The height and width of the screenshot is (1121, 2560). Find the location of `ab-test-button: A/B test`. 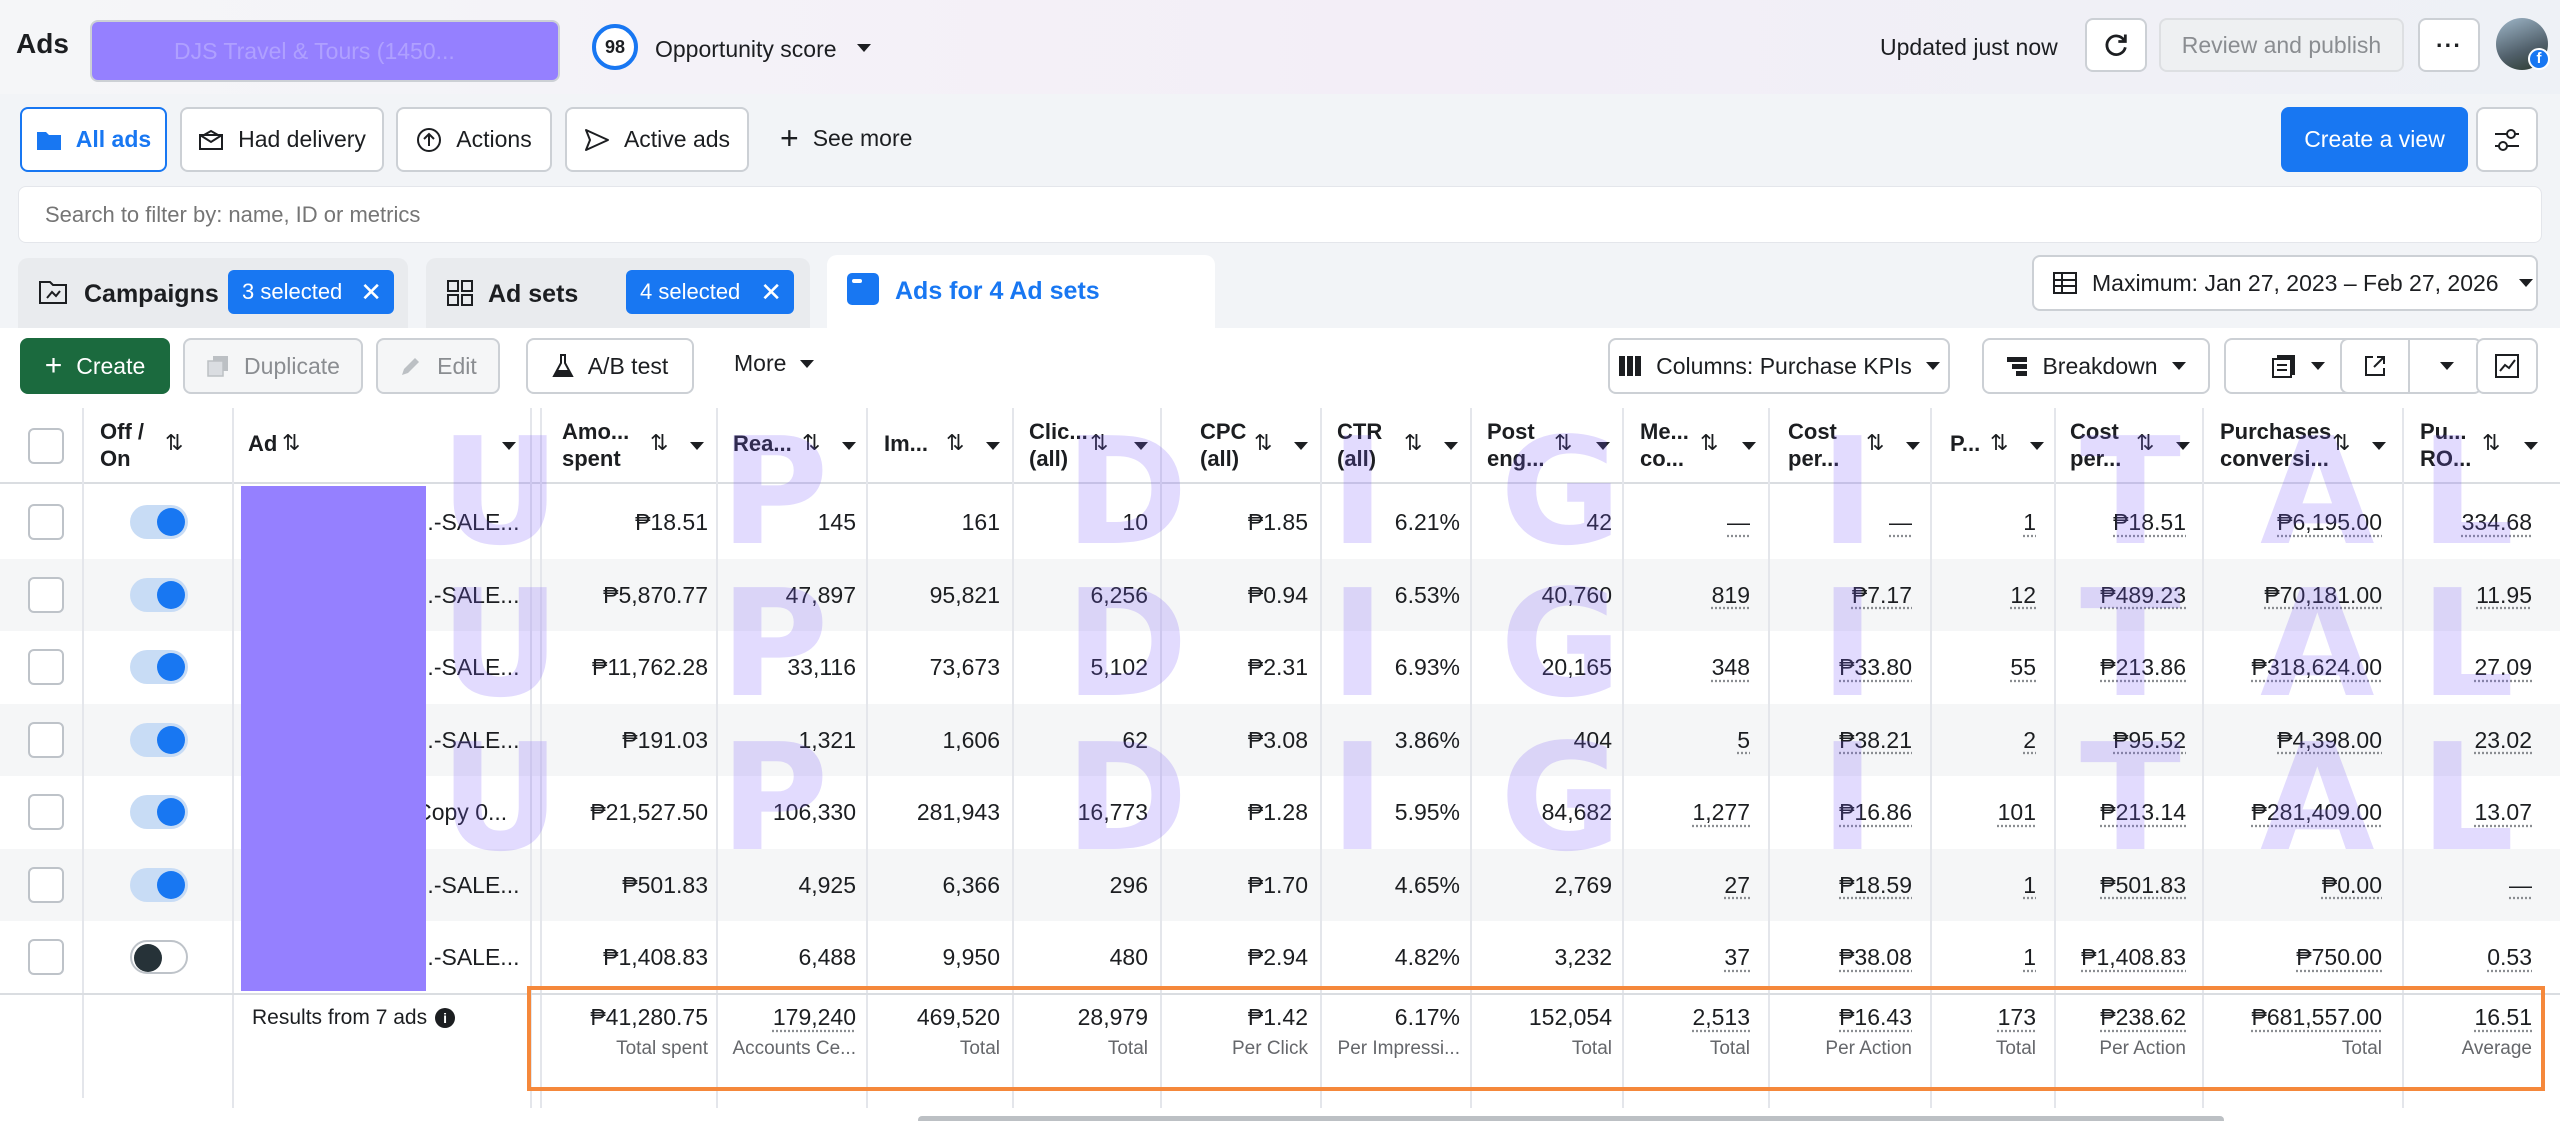

ab-test-button: A/B test is located at coordinates (610, 366).